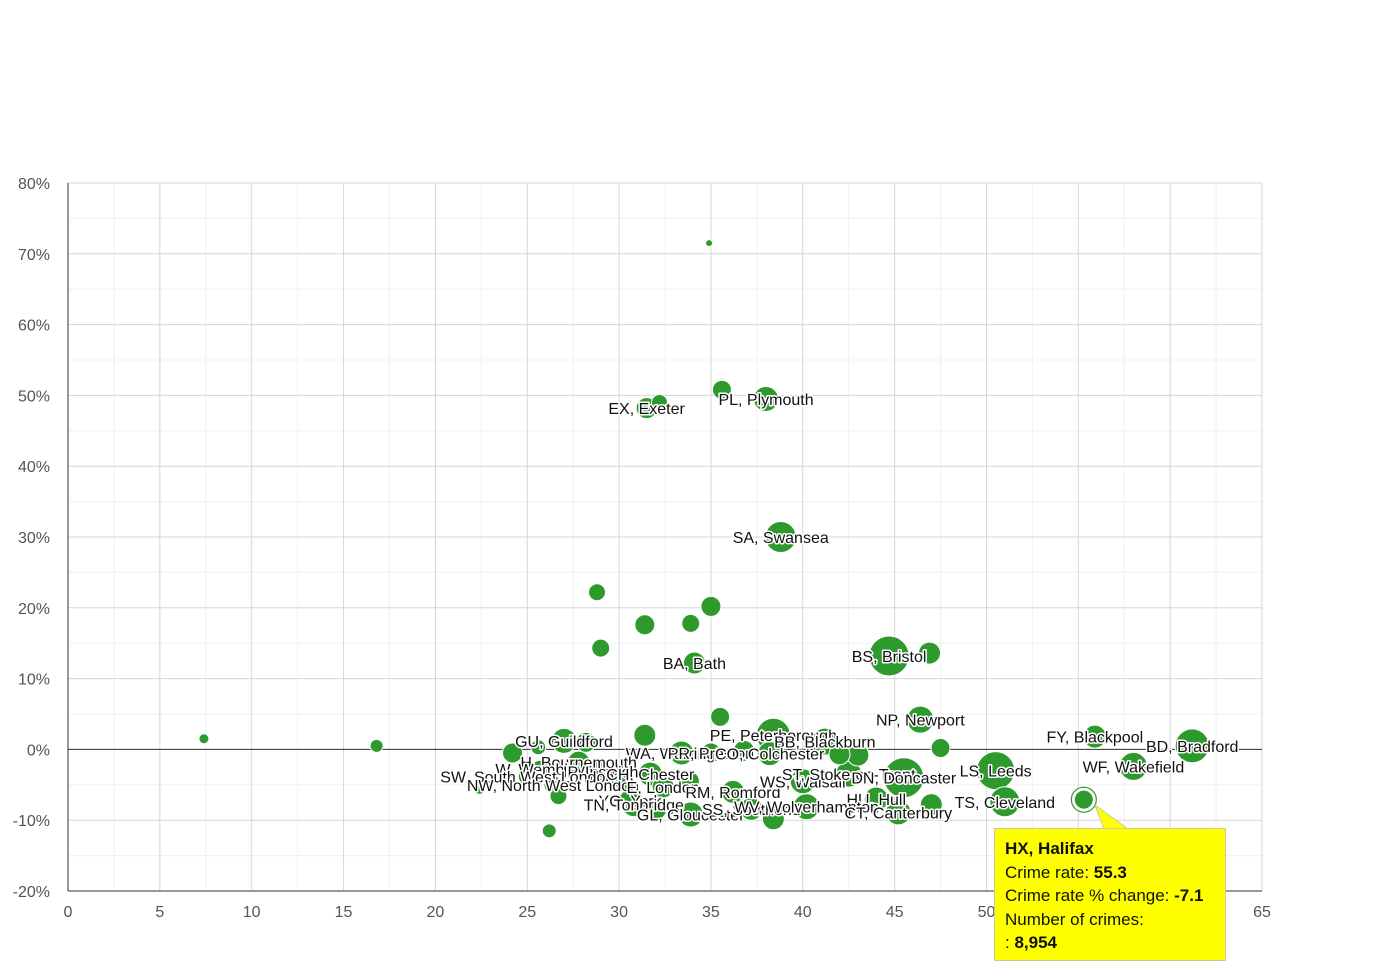 The image size is (1390, 980). I want to click on point-label: SS, Southend, so click(751, 810).